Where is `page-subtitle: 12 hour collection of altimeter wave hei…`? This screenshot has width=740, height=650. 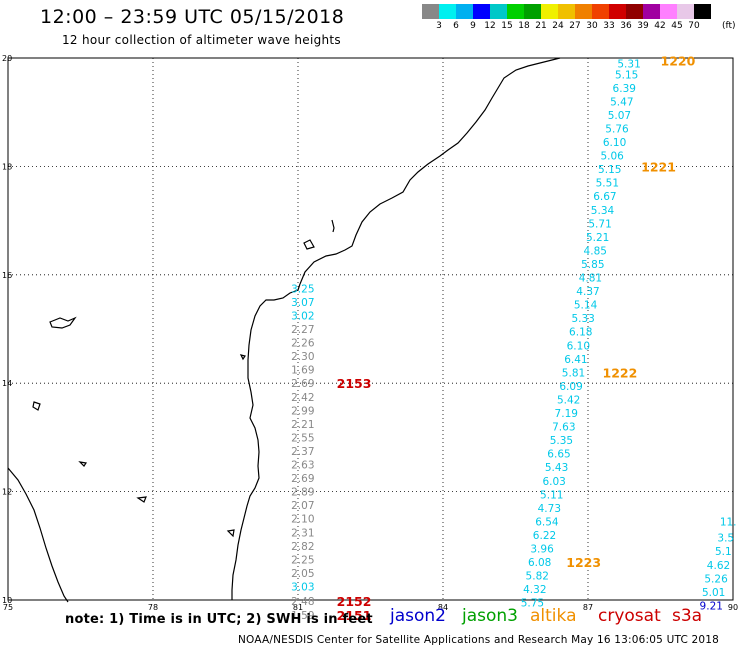
page-subtitle: 12 hour collection of altimeter wave hei… is located at coordinates (201, 40).